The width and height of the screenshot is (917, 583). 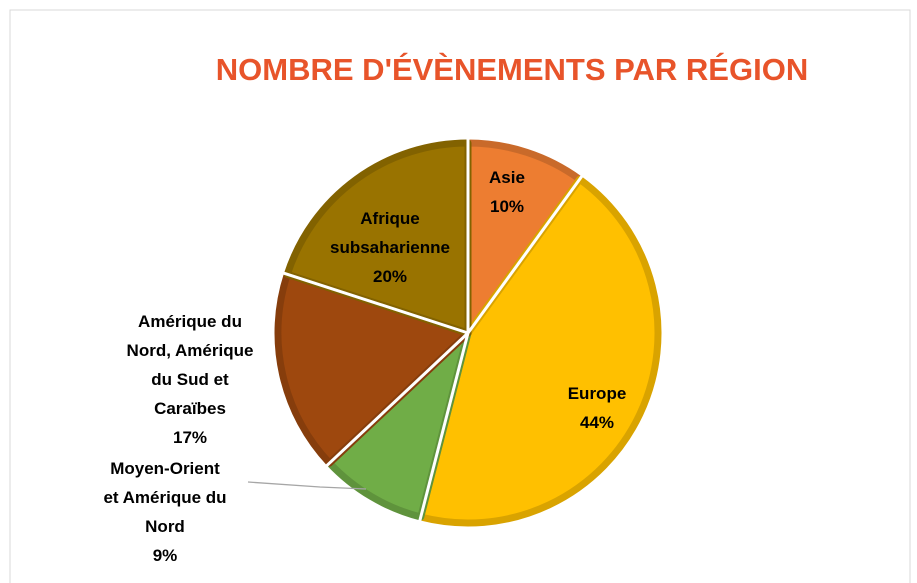 What do you see at coordinates (597, 422) in the screenshot?
I see `slice-value-label: 44%` at bounding box center [597, 422].